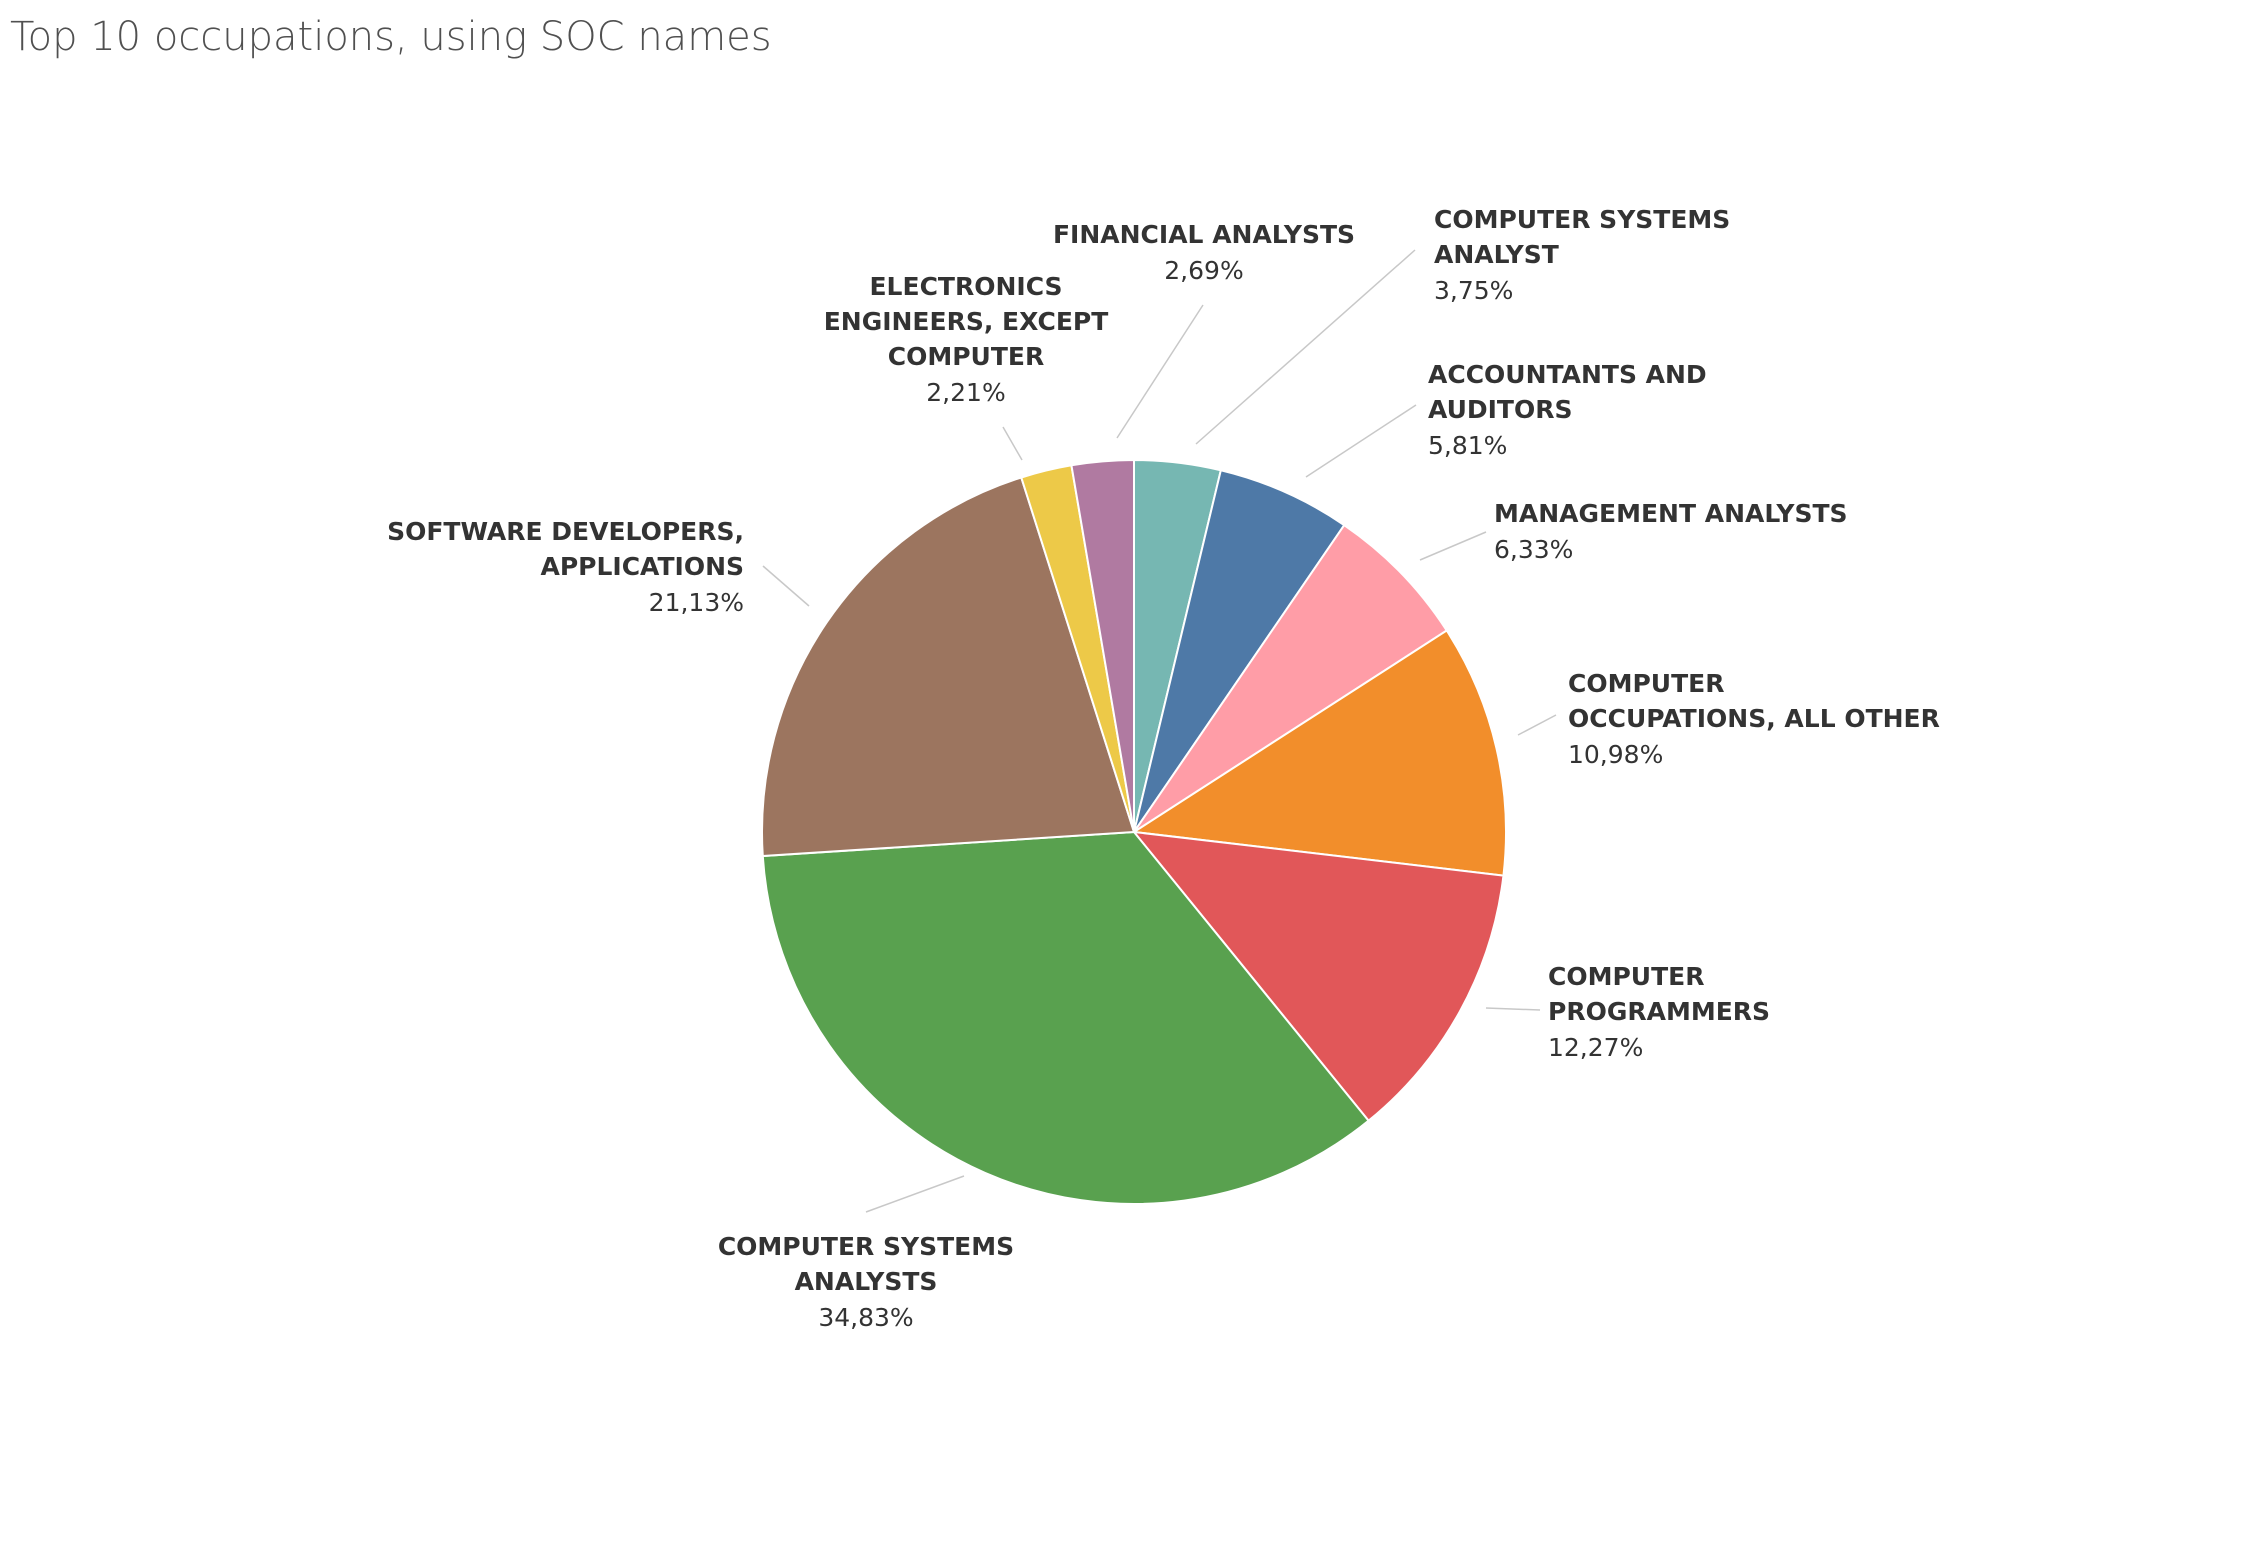  What do you see at coordinates (1467, 445) in the screenshot?
I see `slice-value-label: 5,81%` at bounding box center [1467, 445].